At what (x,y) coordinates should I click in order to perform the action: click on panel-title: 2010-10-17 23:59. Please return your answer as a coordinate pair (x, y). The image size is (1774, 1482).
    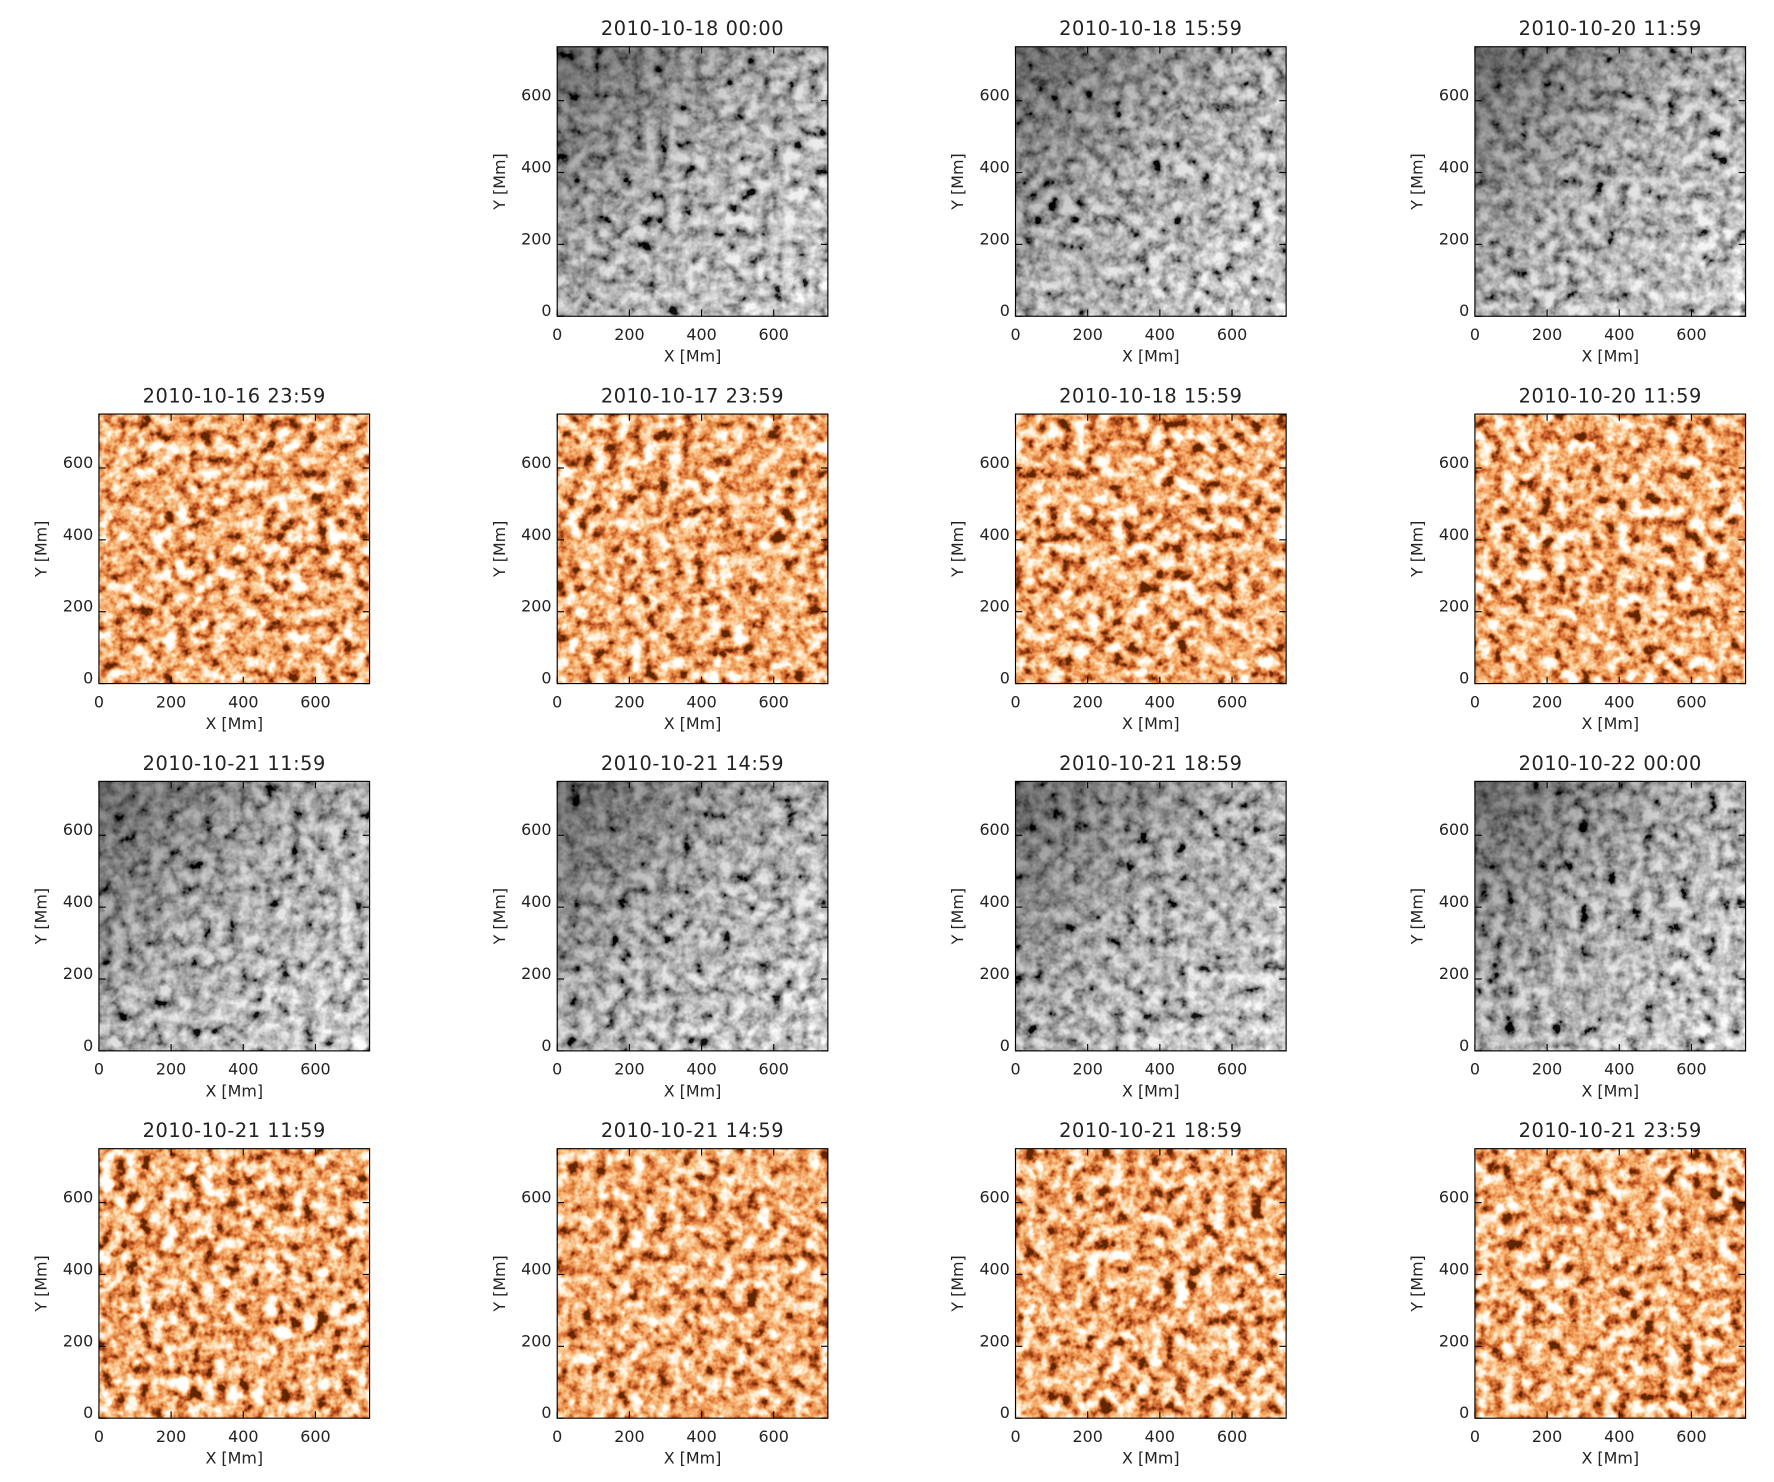
    Looking at the image, I should click on (692, 396).